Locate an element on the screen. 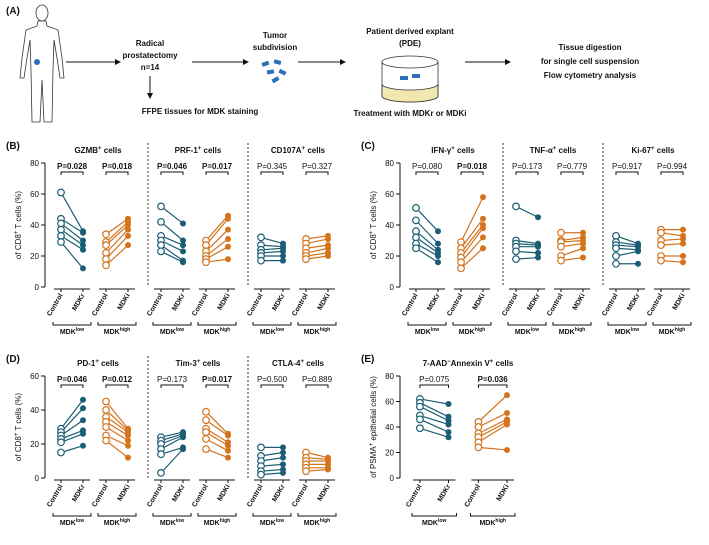 The width and height of the screenshot is (709, 545). y-tick-label: 0 is located at coordinates (392, 287).